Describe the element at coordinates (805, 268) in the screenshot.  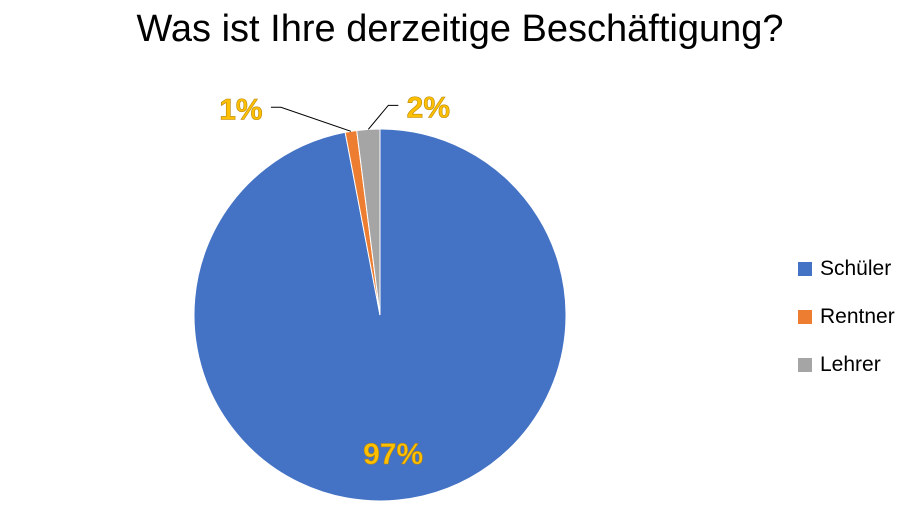
I see `legend-swatch-schueler` at that location.